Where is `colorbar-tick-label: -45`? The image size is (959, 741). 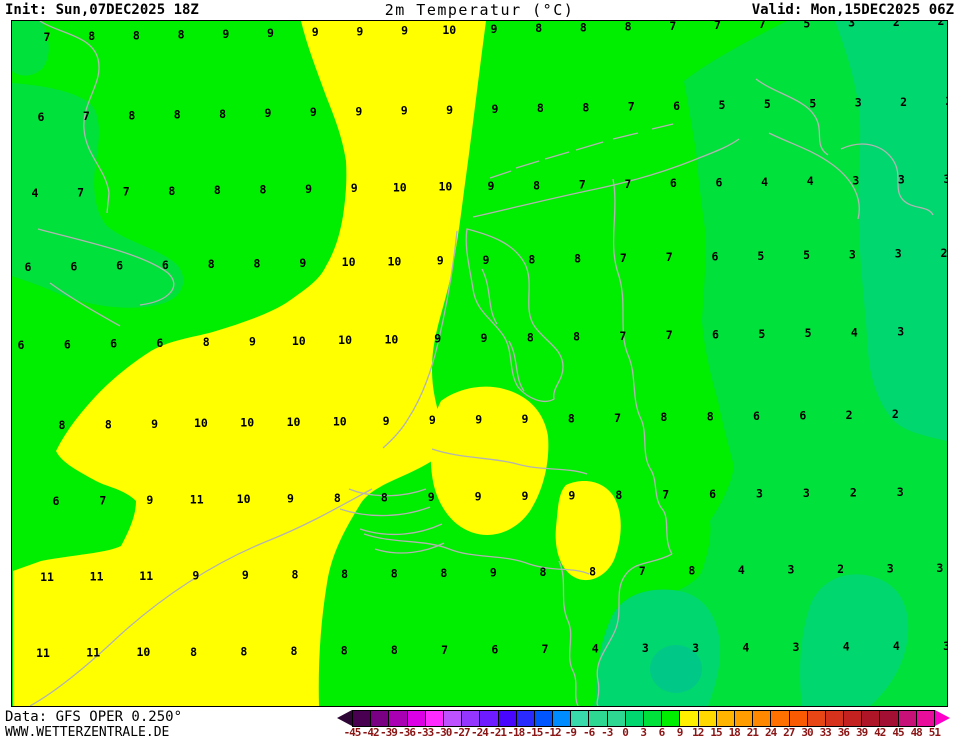
colorbar-tick-label: -45 is located at coordinates (352, 732).